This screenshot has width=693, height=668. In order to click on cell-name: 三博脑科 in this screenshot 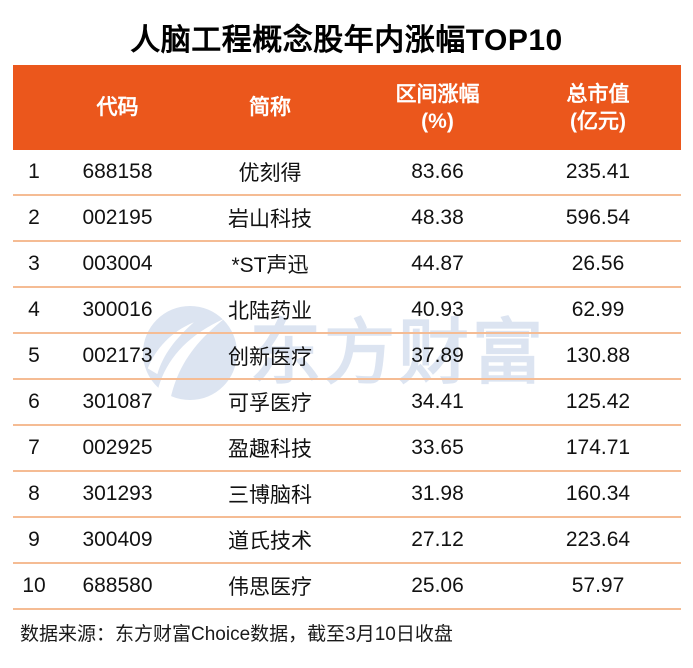, I will do `click(270, 495)`.